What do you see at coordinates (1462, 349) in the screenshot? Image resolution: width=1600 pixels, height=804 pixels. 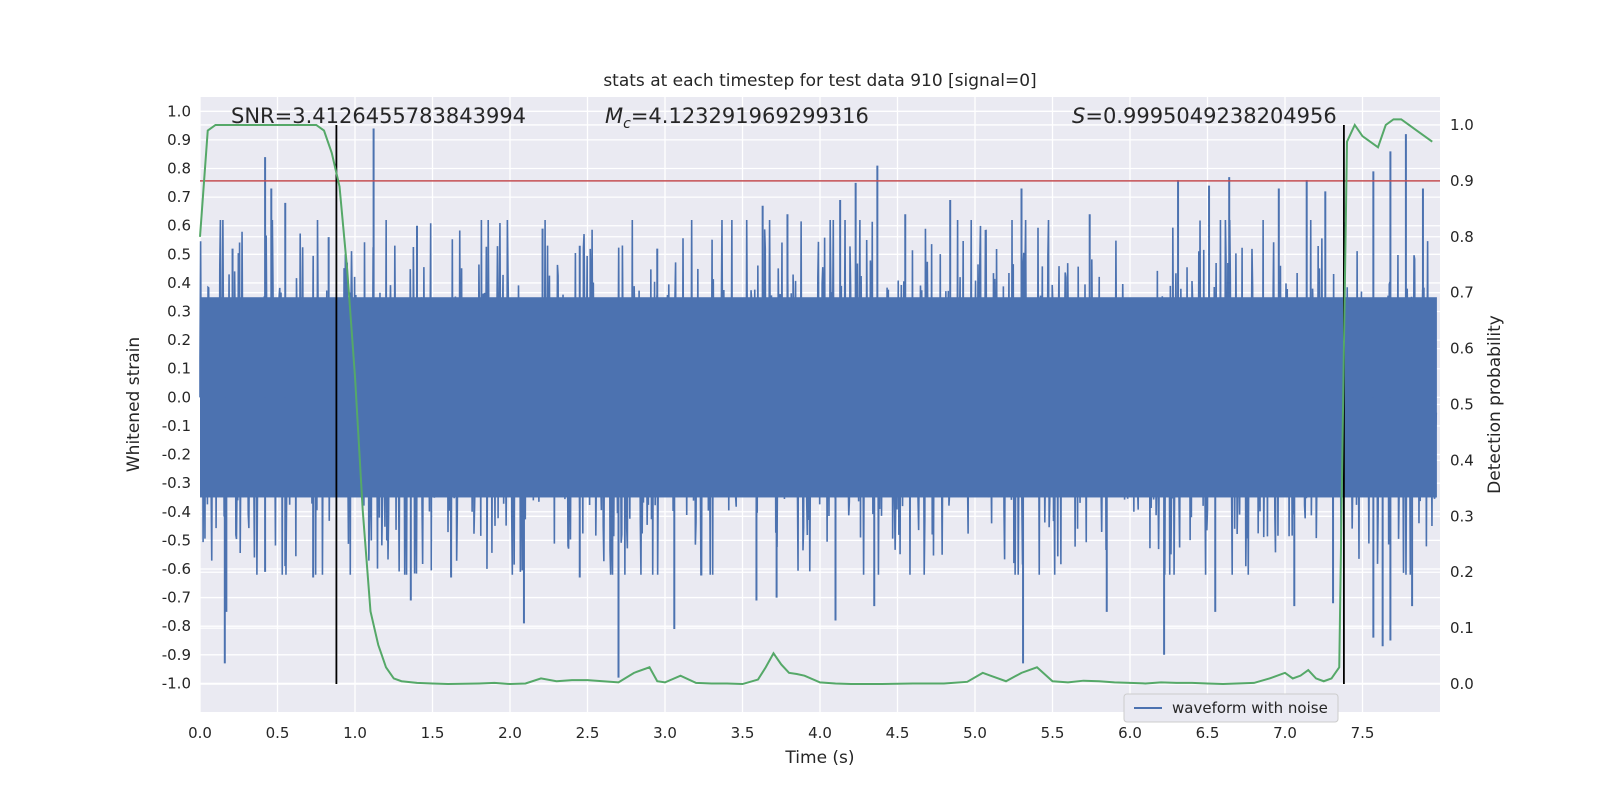 I see `y2-tick-label: 0.6` at bounding box center [1462, 349].